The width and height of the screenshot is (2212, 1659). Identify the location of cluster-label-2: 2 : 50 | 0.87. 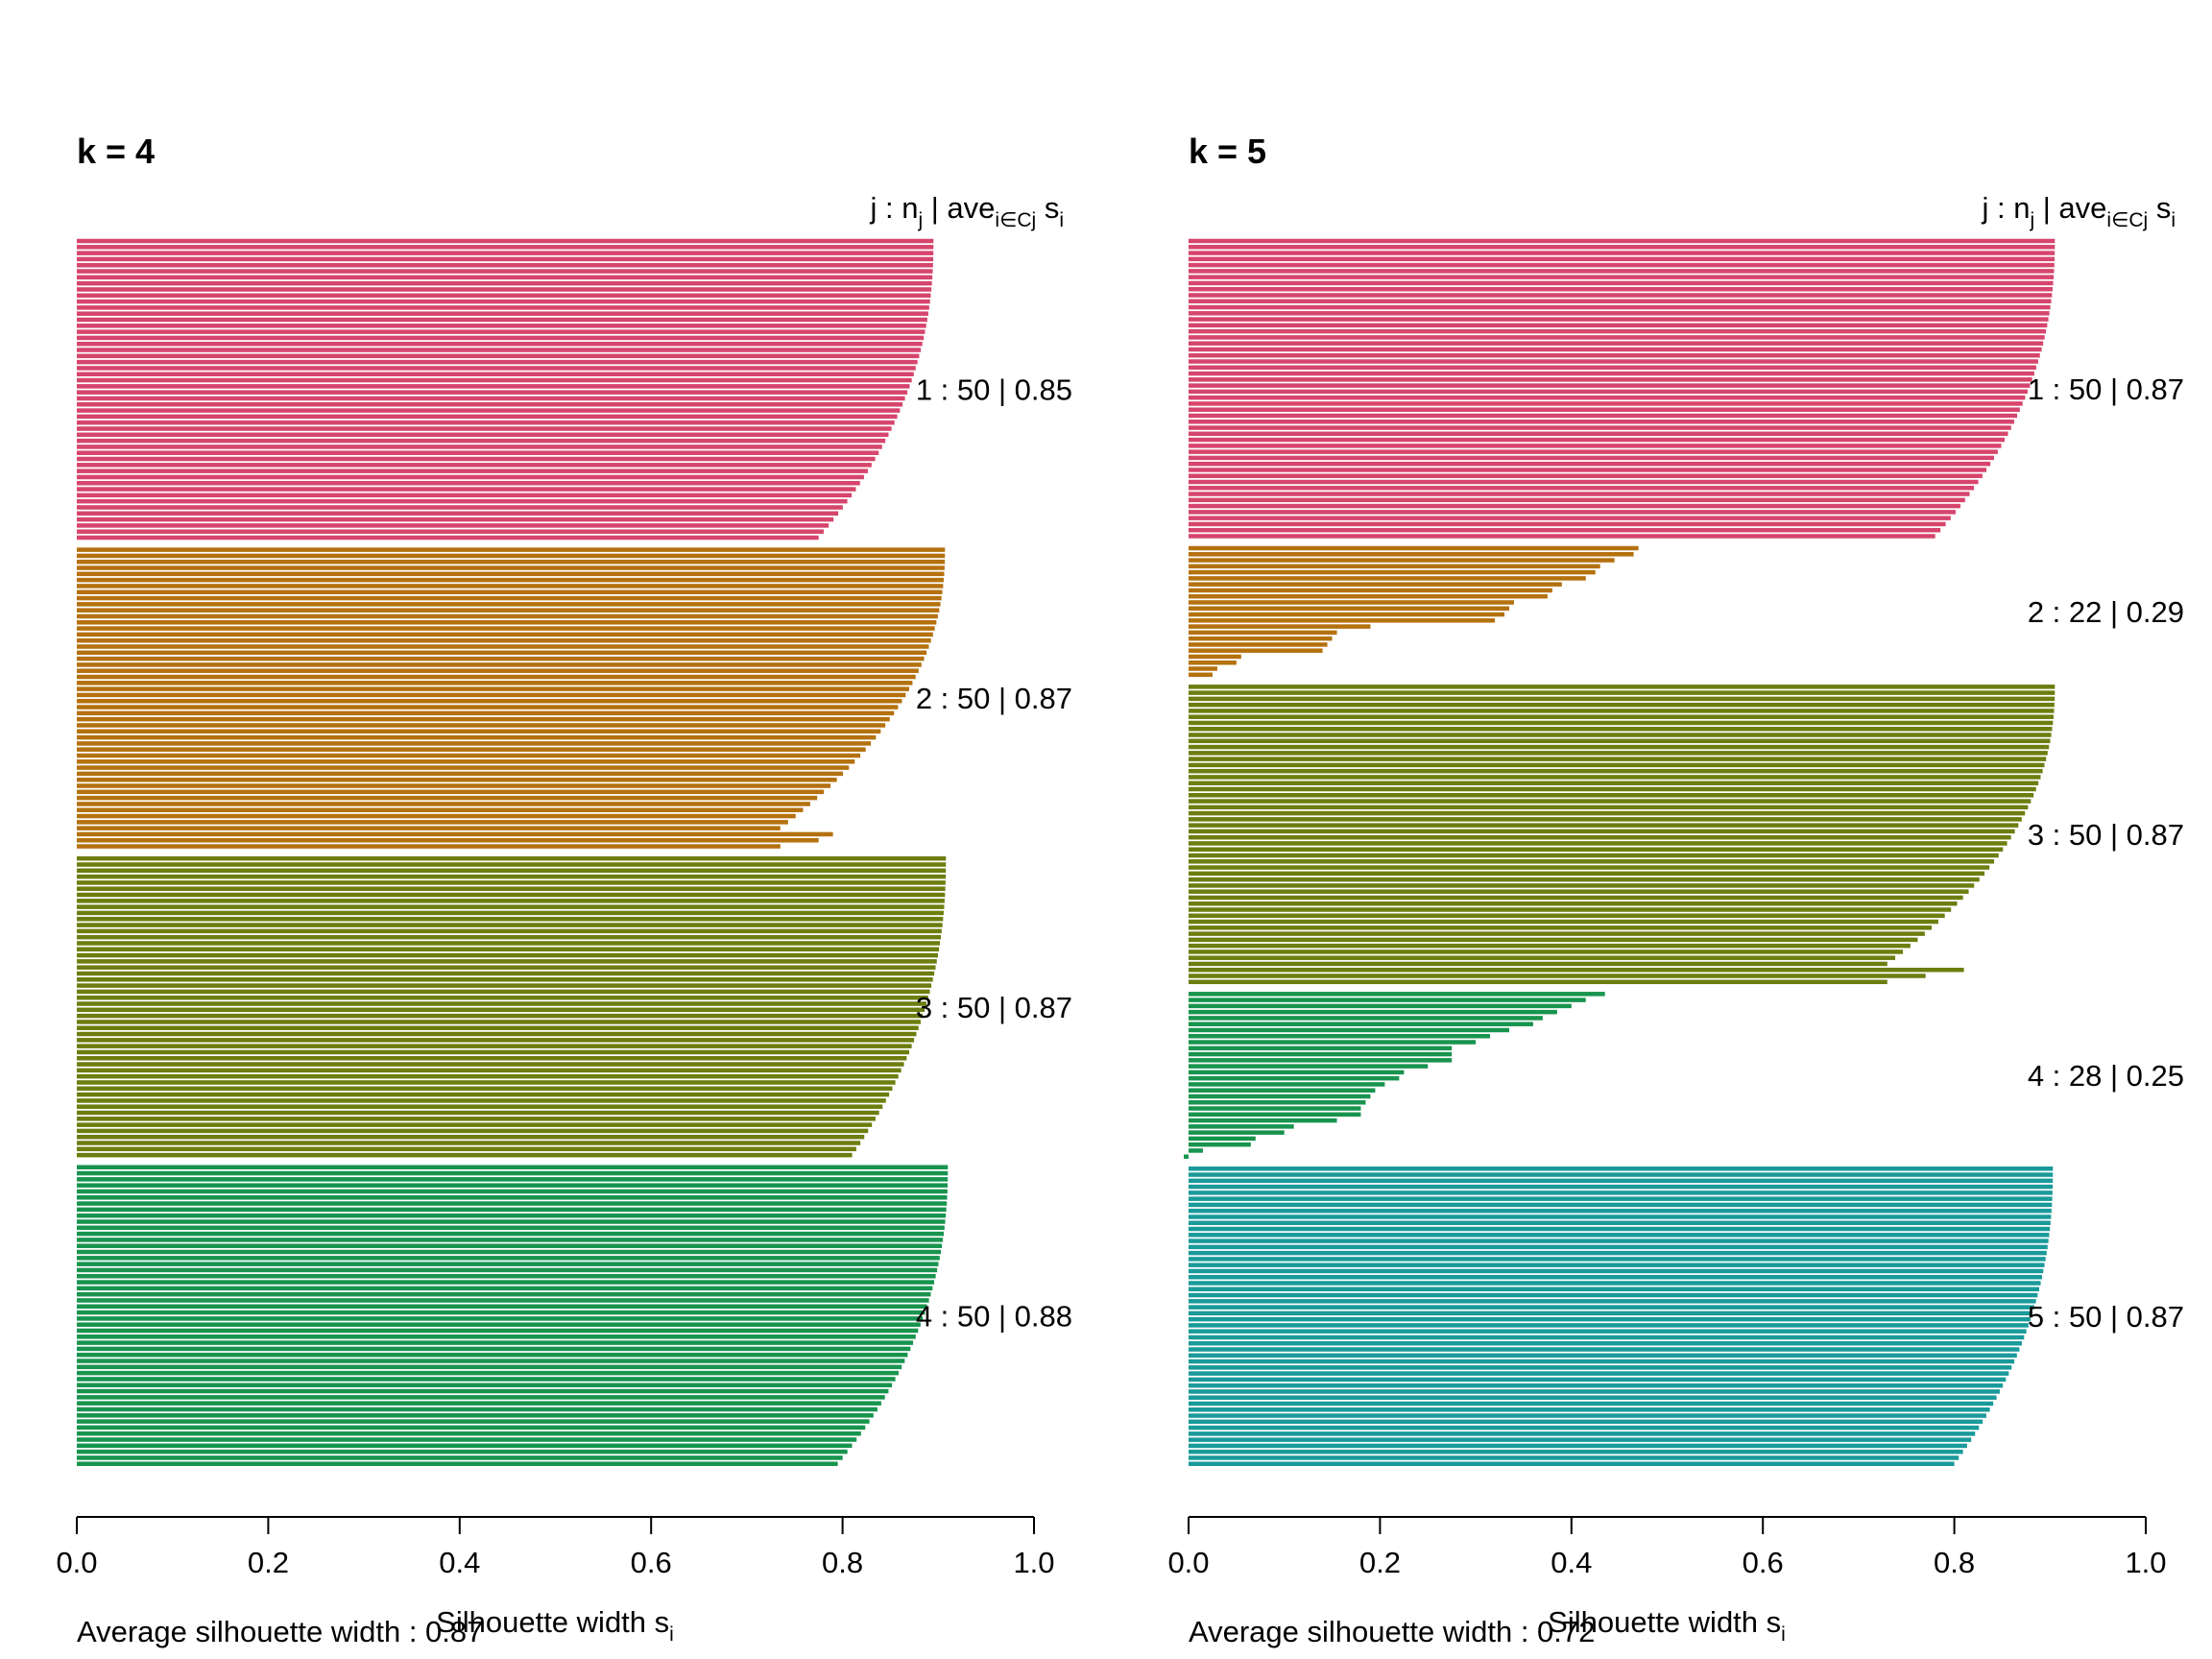
(994, 698).